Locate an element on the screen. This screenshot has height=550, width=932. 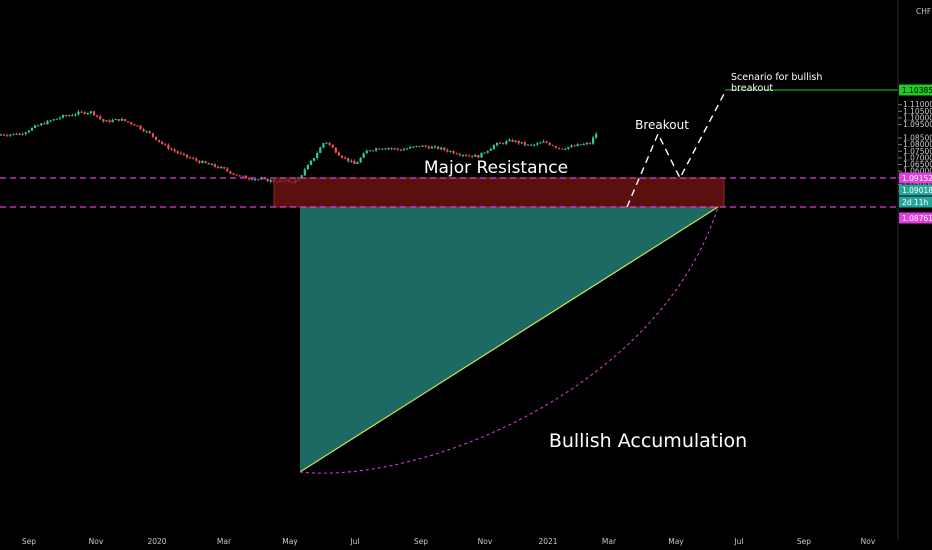
time-tick-label: May is located at coordinates (676, 541).